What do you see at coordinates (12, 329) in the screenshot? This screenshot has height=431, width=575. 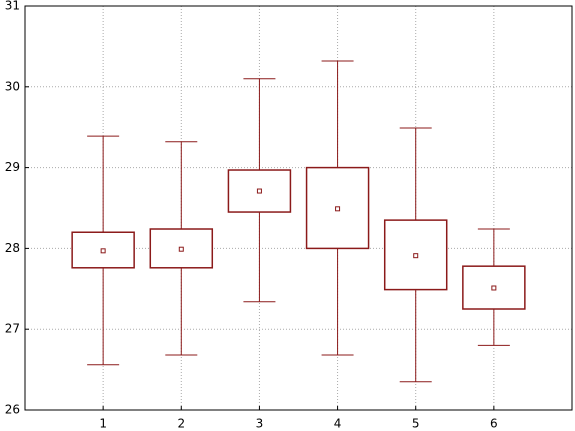 I see `y-tick-label: 27` at bounding box center [12, 329].